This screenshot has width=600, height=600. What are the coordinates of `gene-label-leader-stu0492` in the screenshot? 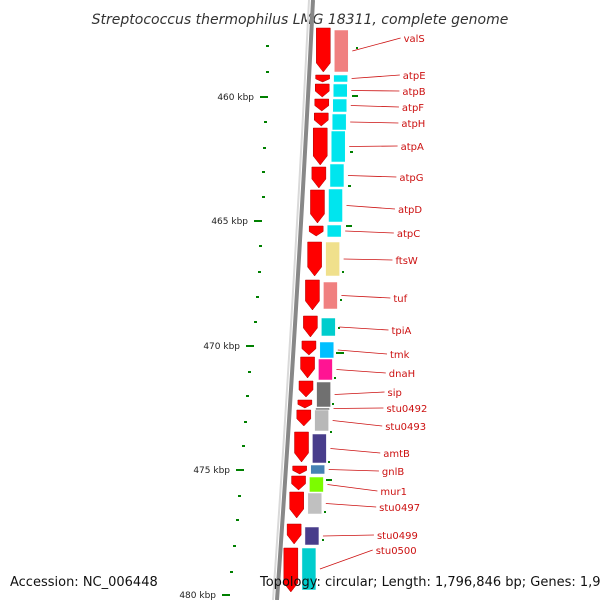 It's located at (358, 408).